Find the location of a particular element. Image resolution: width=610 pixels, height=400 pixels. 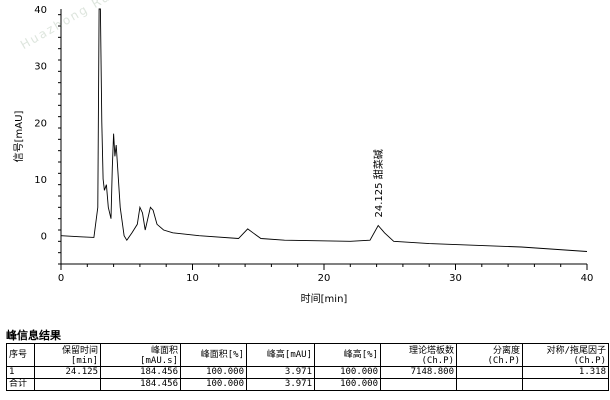

header-index: 序号 is located at coordinates (20, 355).